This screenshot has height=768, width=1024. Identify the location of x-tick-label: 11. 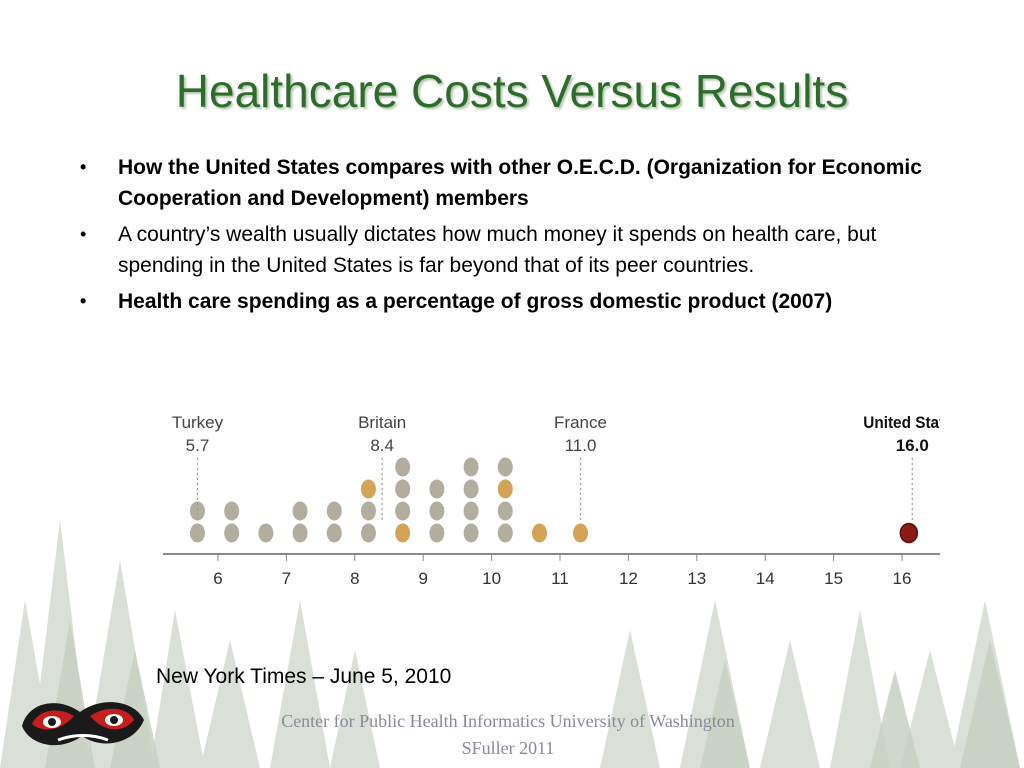
(560, 578).